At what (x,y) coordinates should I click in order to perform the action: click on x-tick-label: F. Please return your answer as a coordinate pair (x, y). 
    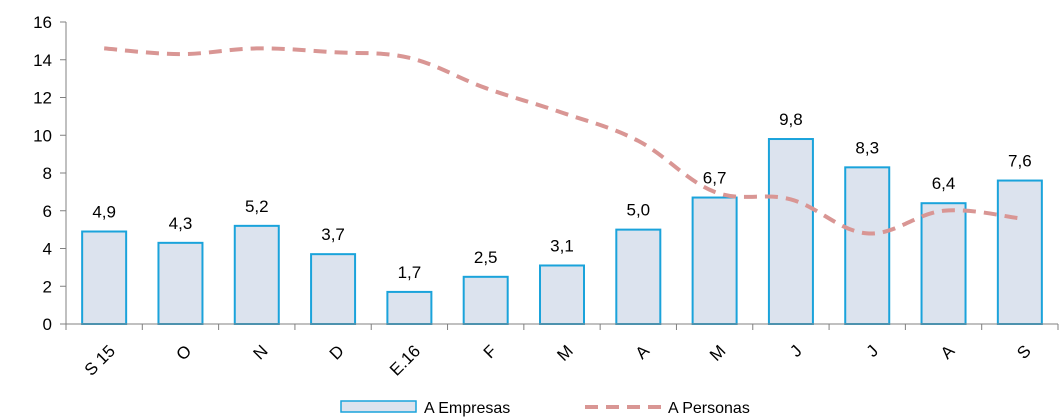
    Looking at the image, I should click on (490, 351).